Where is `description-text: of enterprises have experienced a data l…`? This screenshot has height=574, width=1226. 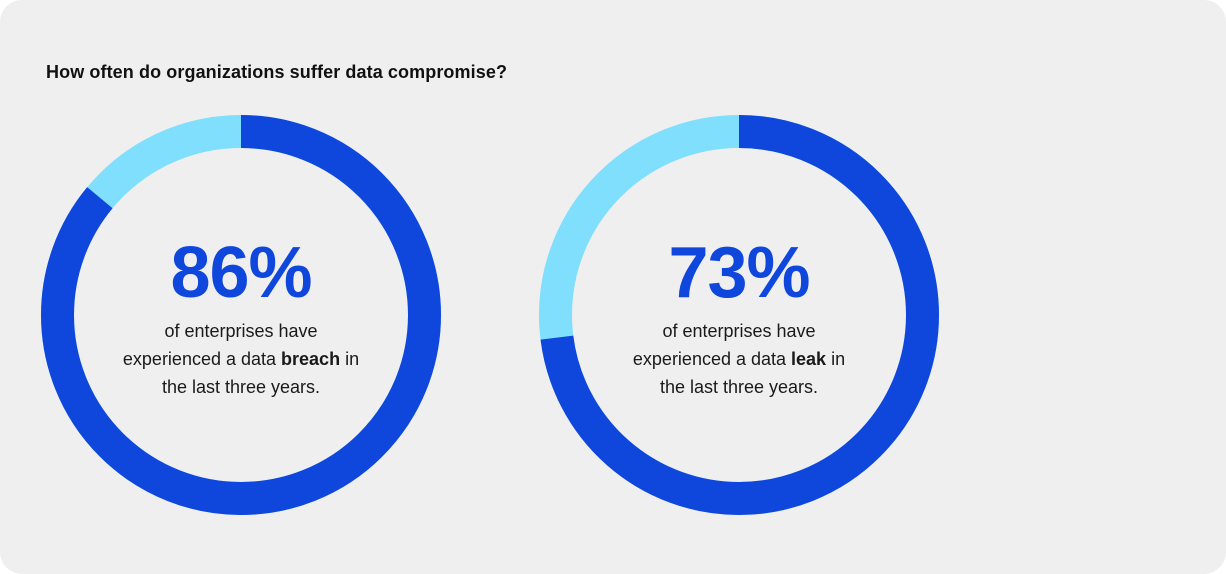 description-text: of enterprises have experienced a data l… is located at coordinates (739, 359).